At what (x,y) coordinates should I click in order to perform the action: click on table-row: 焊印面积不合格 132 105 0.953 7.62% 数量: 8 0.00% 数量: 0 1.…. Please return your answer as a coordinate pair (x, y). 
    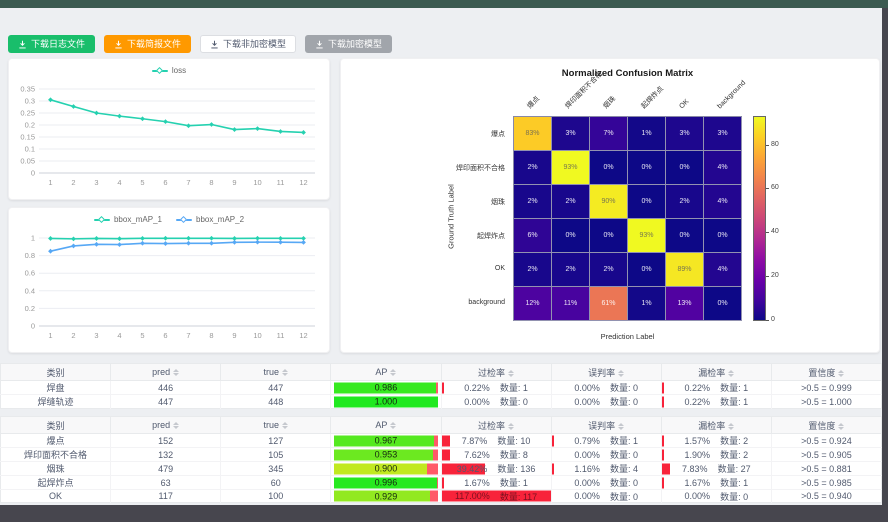
    Looking at the image, I should click on (441, 454).